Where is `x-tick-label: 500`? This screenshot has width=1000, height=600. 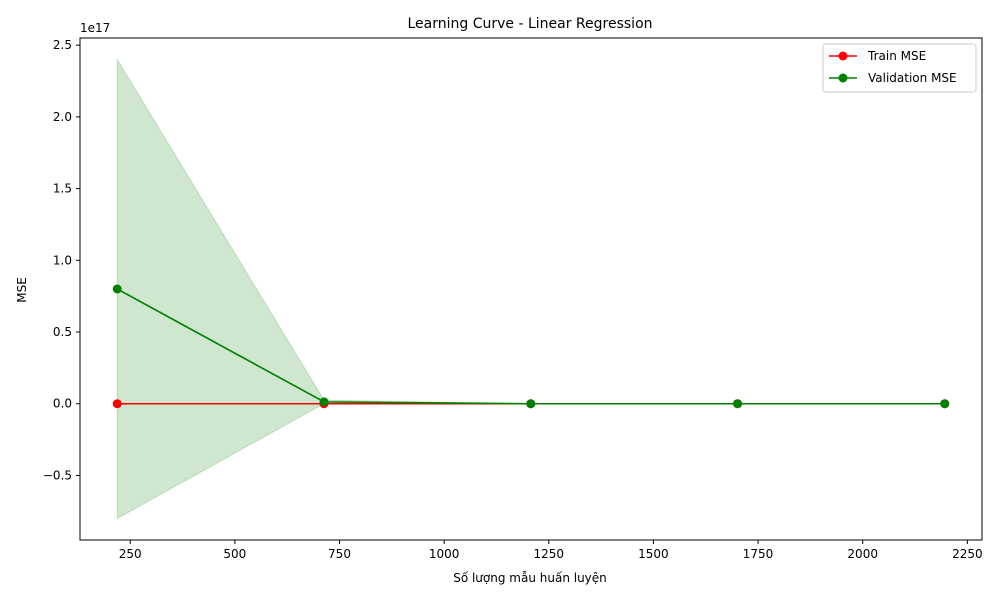 x-tick-label: 500 is located at coordinates (234, 554).